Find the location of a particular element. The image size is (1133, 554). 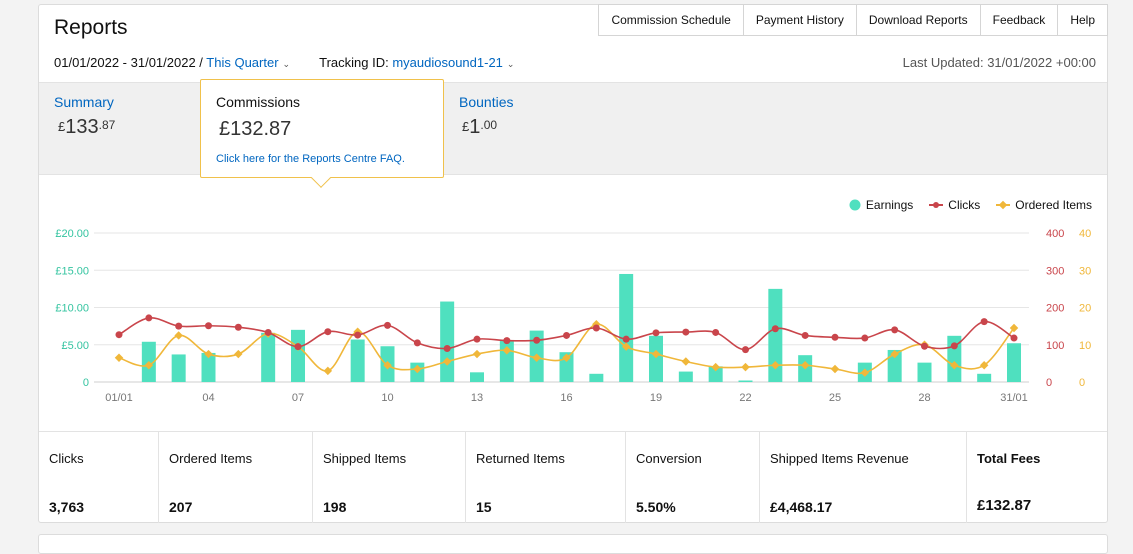

last-updated: Last Updated: 31/01/2022 +00:00 is located at coordinates (999, 62).